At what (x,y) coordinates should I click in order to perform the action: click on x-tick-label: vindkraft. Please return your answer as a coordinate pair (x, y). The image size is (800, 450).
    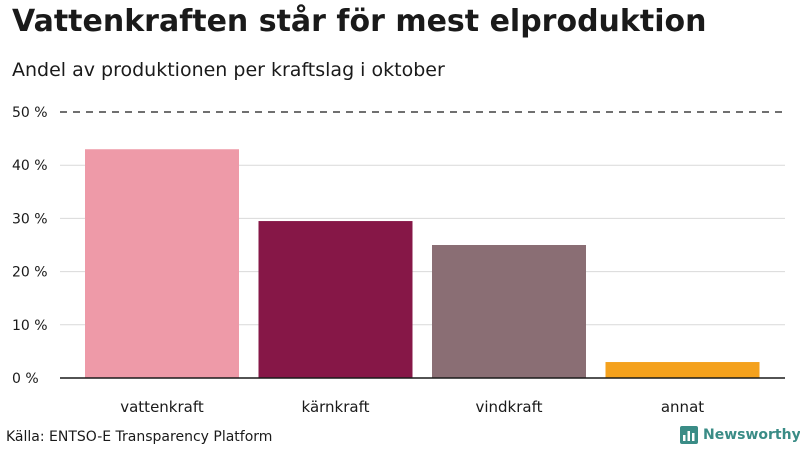
    Looking at the image, I should click on (508, 407).